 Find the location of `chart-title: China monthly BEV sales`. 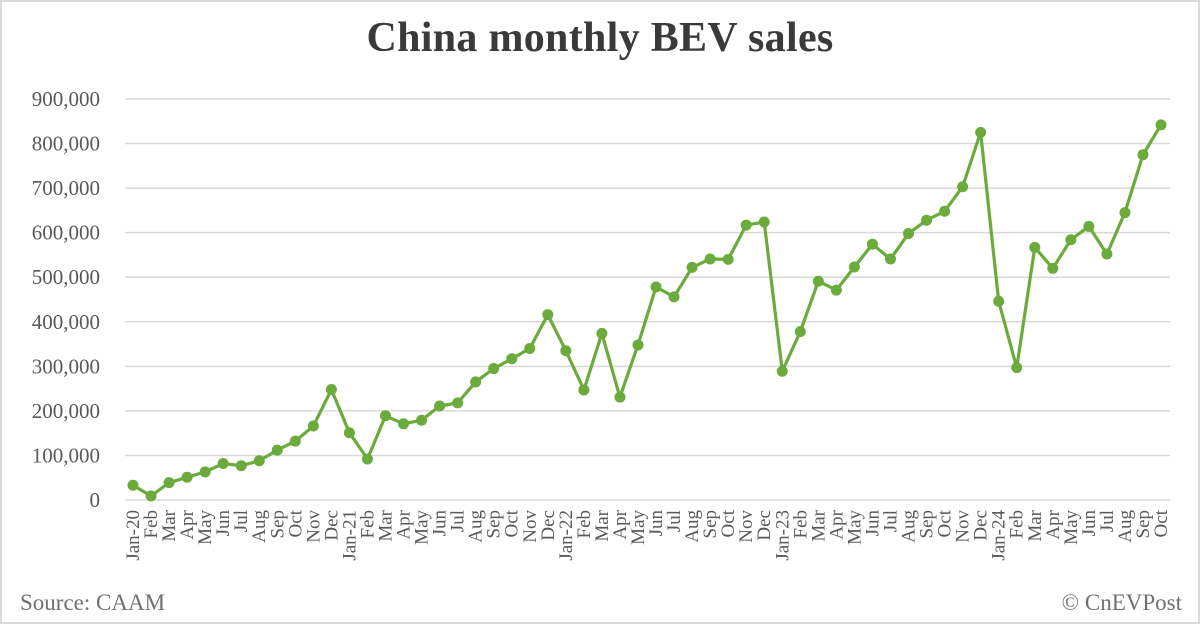

chart-title: China monthly BEV sales is located at coordinates (600, 38).